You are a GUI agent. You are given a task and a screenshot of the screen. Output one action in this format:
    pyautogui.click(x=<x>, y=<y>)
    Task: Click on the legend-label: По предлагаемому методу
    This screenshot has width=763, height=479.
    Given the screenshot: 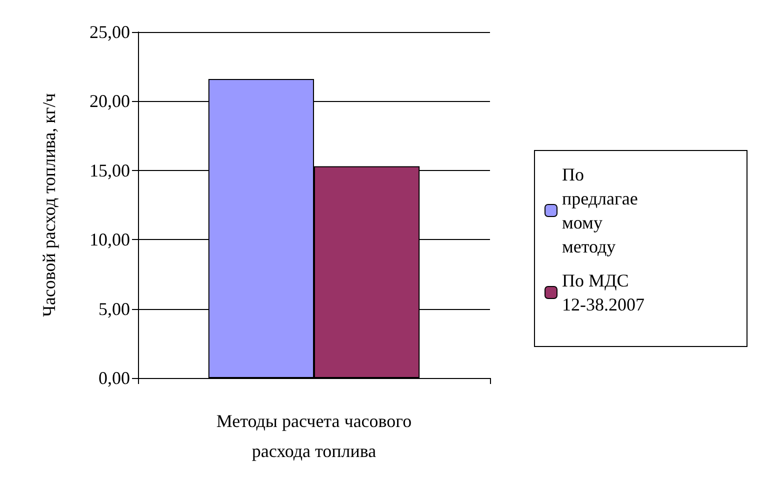 What is the action you would take?
    pyautogui.click(x=600, y=210)
    